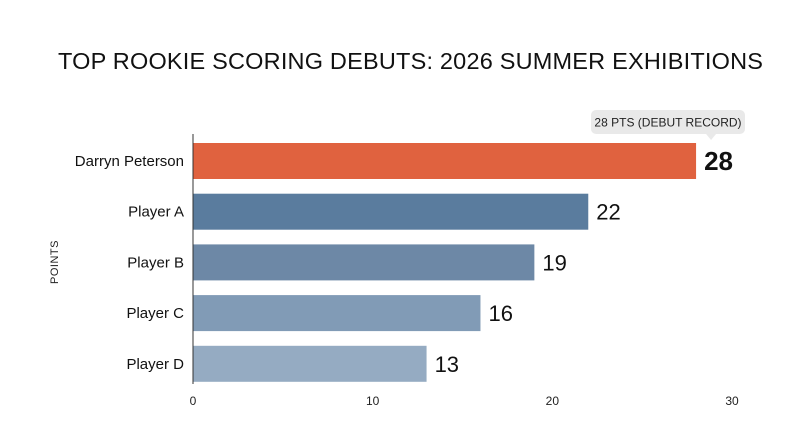 The width and height of the screenshot is (800, 447). I want to click on x-tick-label: 10, so click(373, 401).